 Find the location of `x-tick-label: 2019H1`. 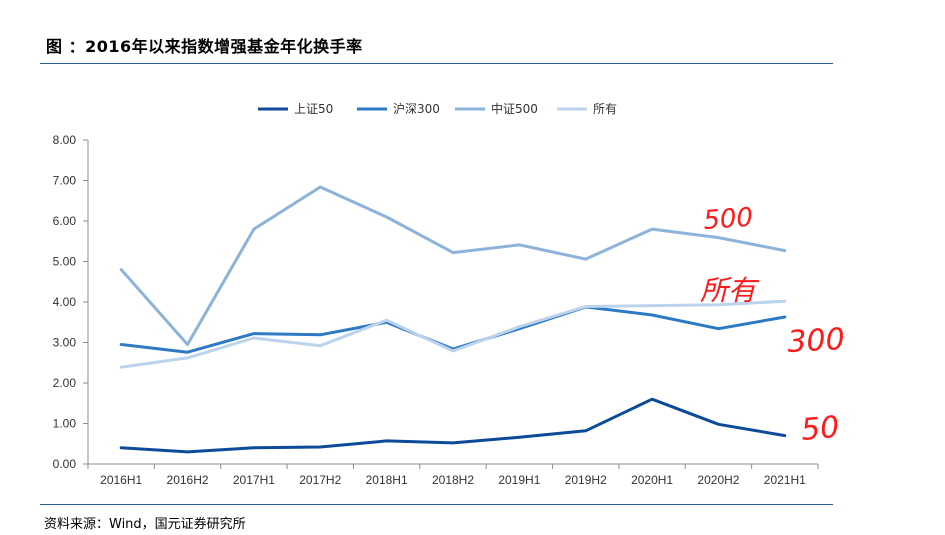

x-tick-label: 2019H1 is located at coordinates (519, 480).